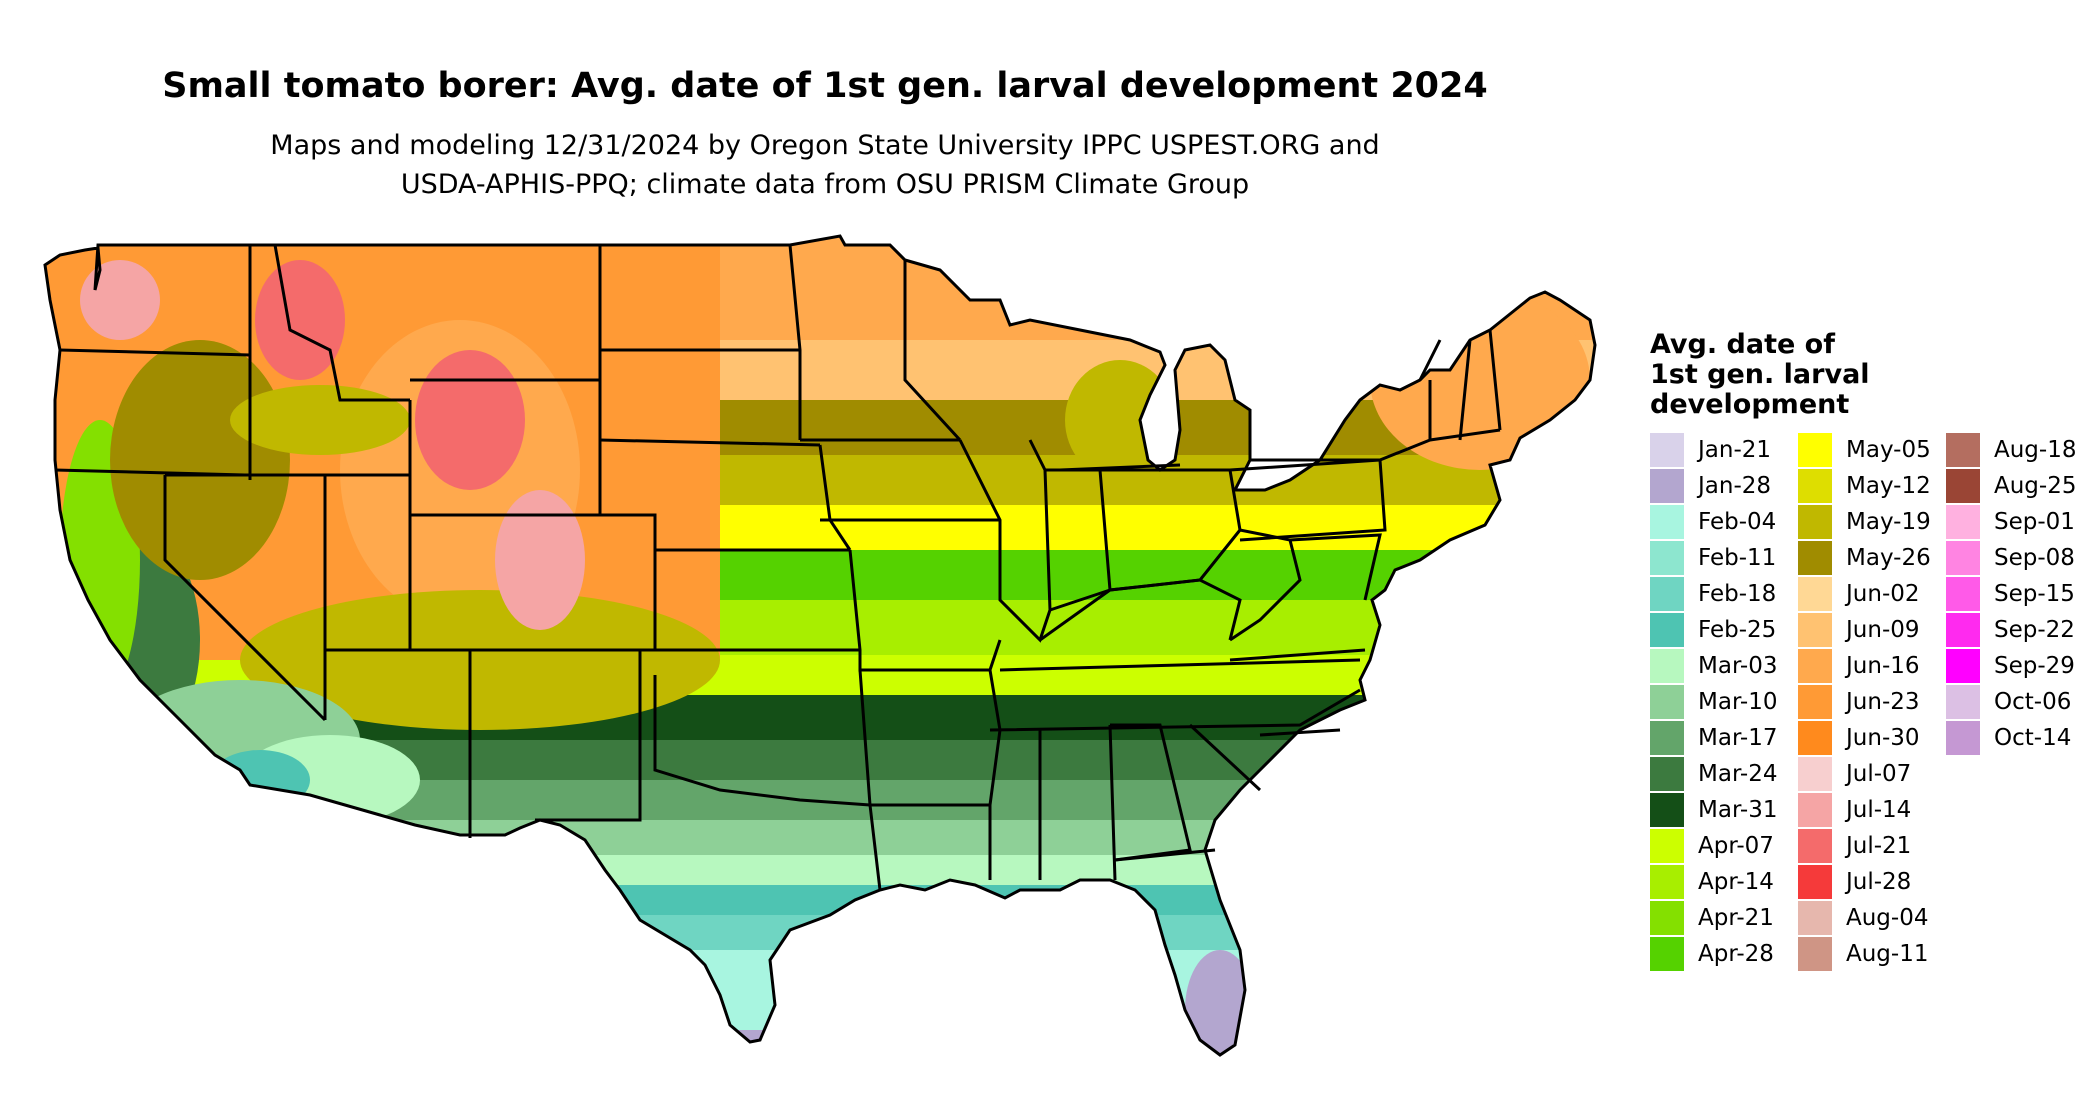  Describe the element at coordinates (1750, 404) in the screenshot. I see `legend-title-line-3: development` at that location.